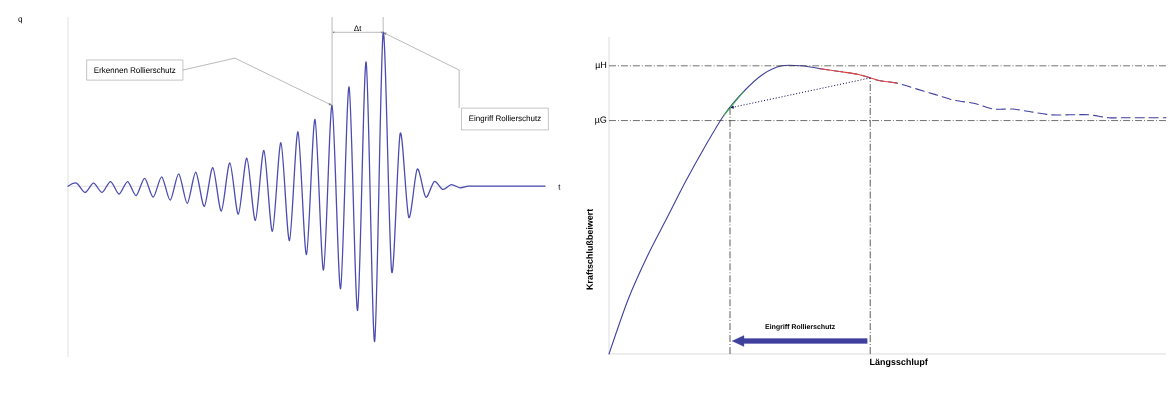  I want to click on x-axis-title: Längsschlupf, so click(899, 362).